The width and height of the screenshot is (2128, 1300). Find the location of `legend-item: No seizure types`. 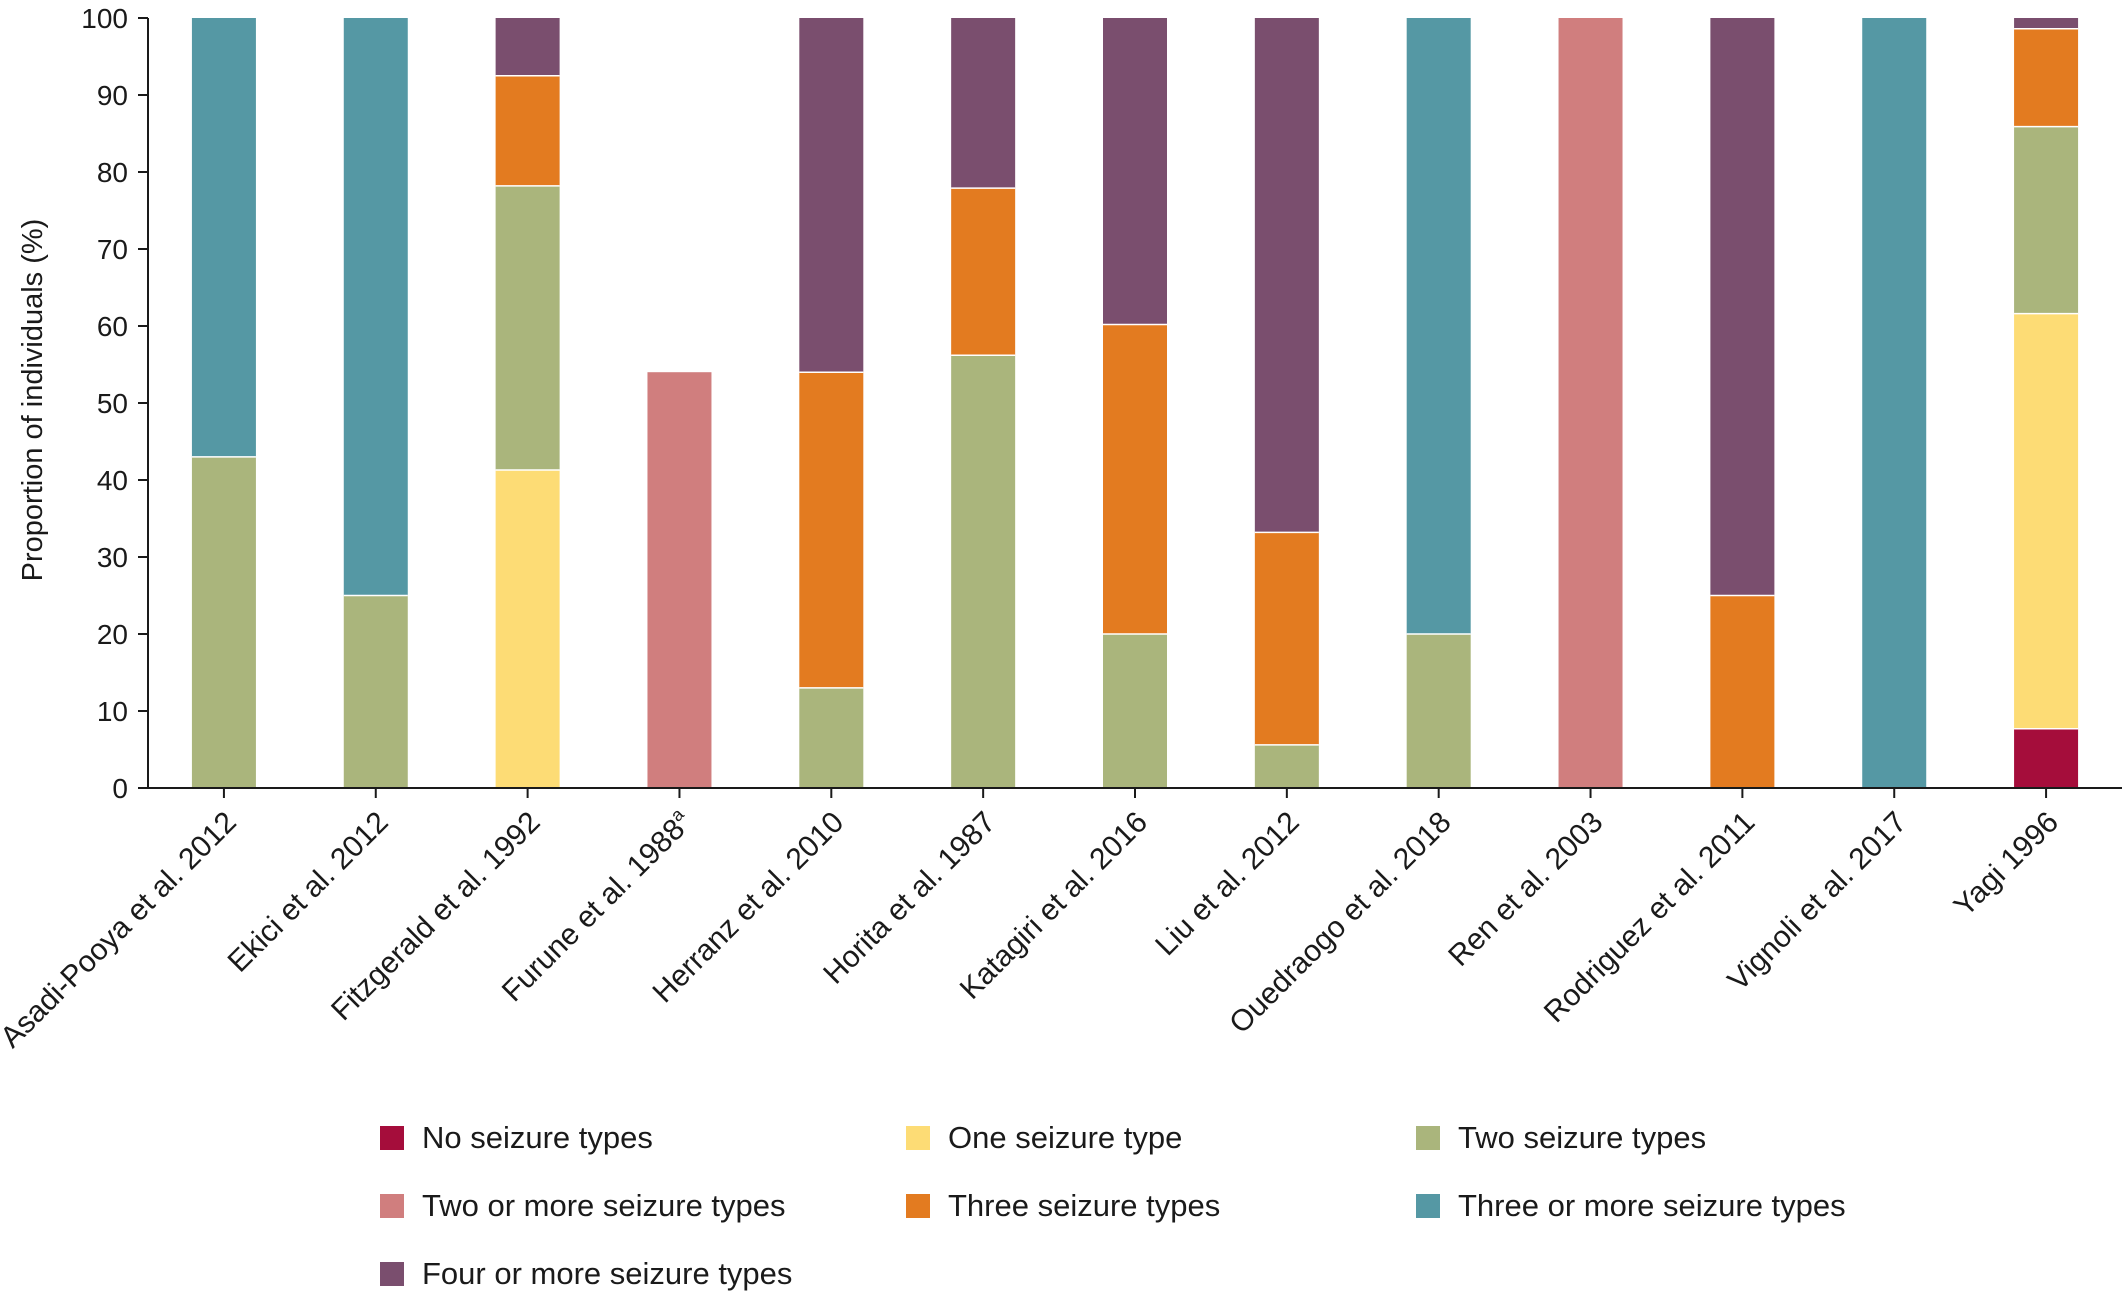

legend-item: No seizure types is located at coordinates (516, 1138).